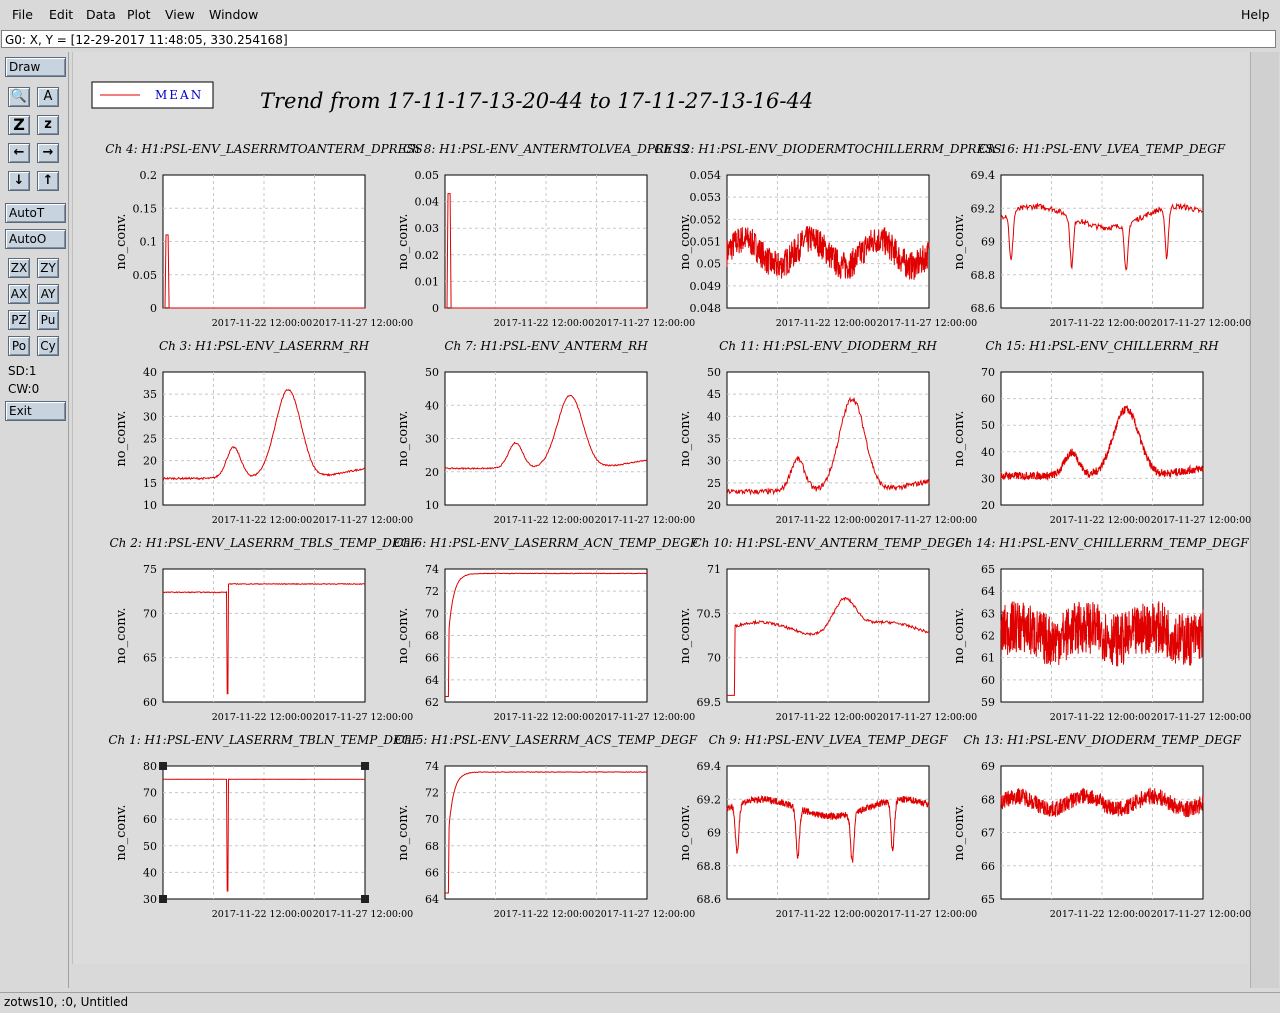 The width and height of the screenshot is (1280, 1013). Describe the element at coordinates (150, 702) in the screenshot. I see `y-tick-label: 60` at that location.